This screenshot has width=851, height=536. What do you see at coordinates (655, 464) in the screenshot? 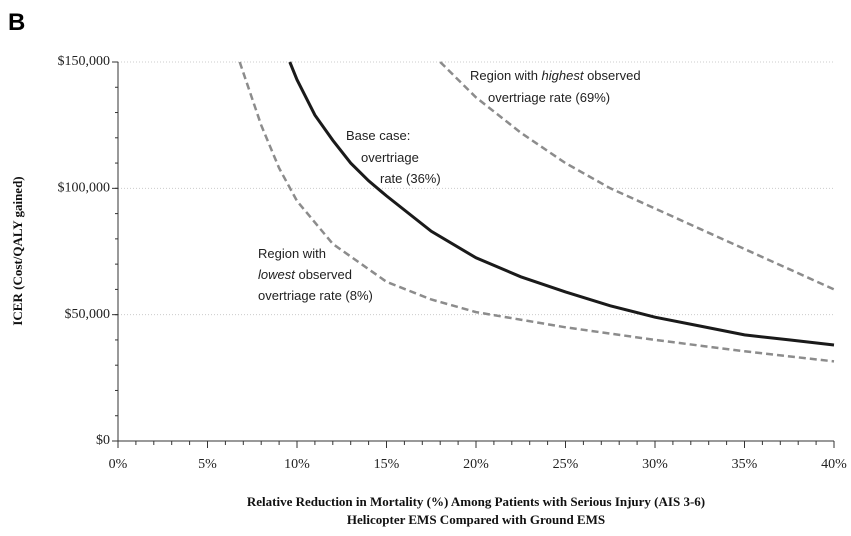
I see `x-tick-label: 30%` at bounding box center [655, 464].